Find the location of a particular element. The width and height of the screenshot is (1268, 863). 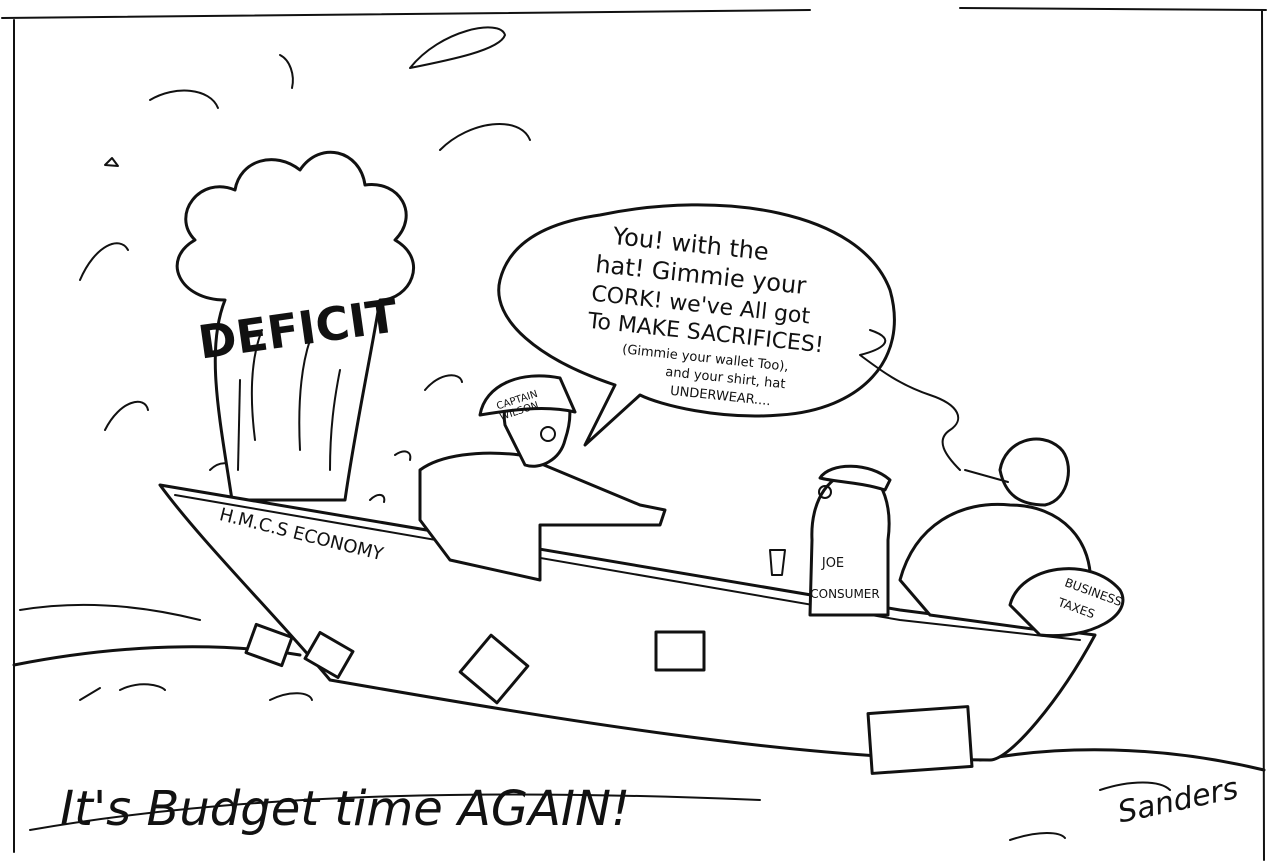

captain-figure: CAPTAIN WILSON is located at coordinates (542, 478).